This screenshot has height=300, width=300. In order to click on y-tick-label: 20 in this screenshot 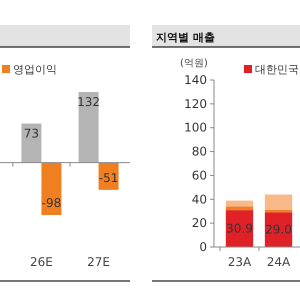, I will do `click(199, 223)`.